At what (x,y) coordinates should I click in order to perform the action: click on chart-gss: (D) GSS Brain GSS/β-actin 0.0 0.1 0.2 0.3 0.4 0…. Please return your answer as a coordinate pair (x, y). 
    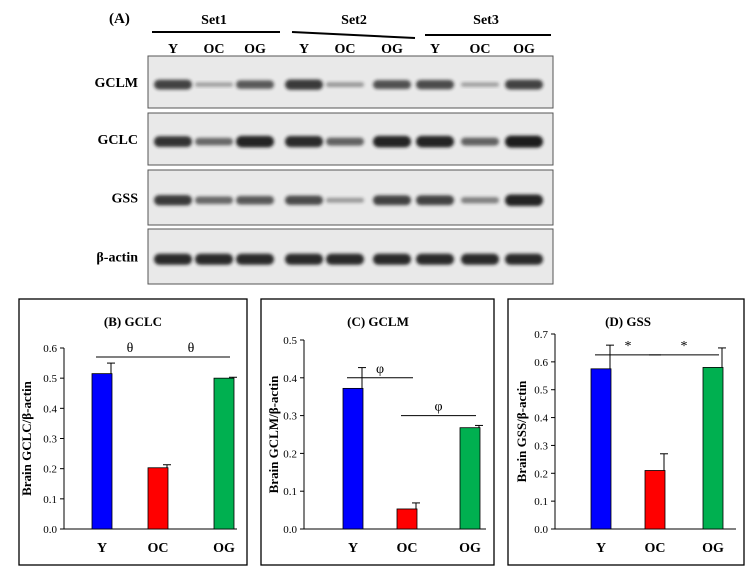
    Looking at the image, I should click on (625, 435).